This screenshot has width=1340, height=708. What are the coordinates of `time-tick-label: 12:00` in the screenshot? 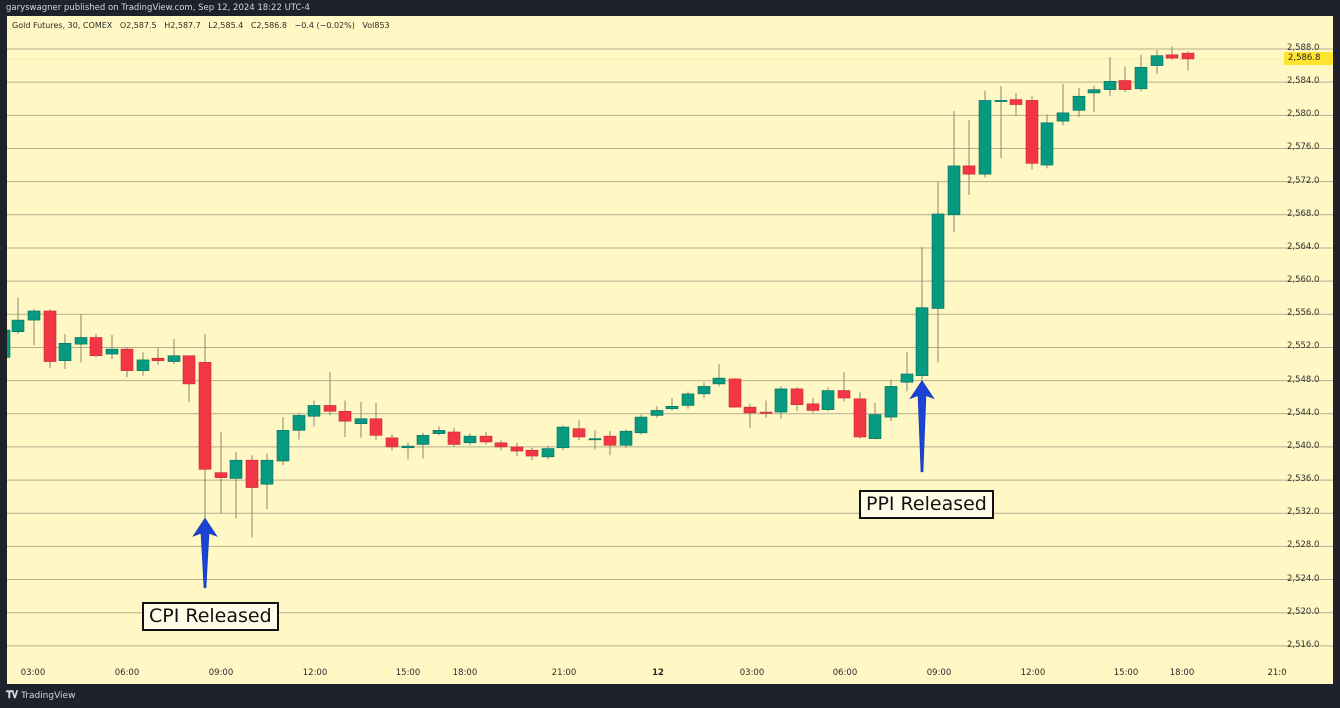 It's located at (315, 673).